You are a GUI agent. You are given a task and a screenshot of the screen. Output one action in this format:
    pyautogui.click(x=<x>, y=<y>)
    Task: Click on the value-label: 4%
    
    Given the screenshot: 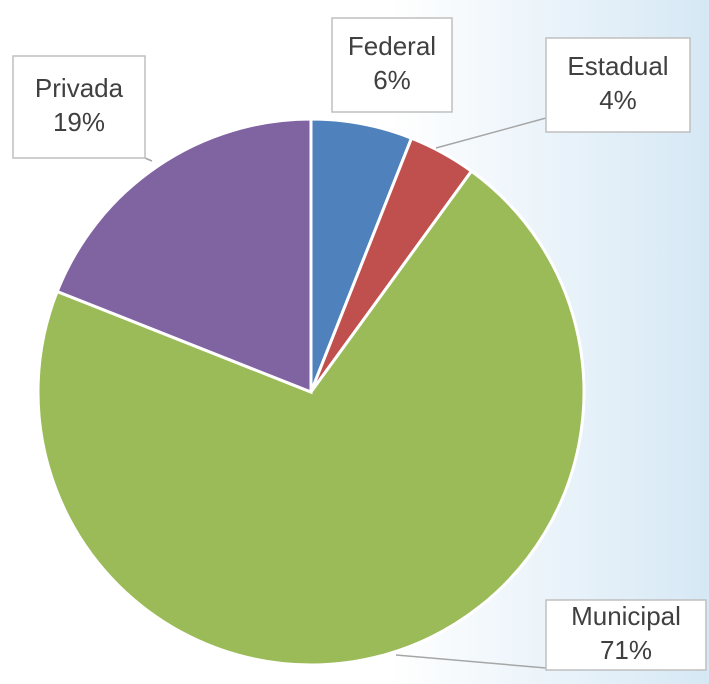 What is the action you would take?
    pyautogui.click(x=618, y=100)
    